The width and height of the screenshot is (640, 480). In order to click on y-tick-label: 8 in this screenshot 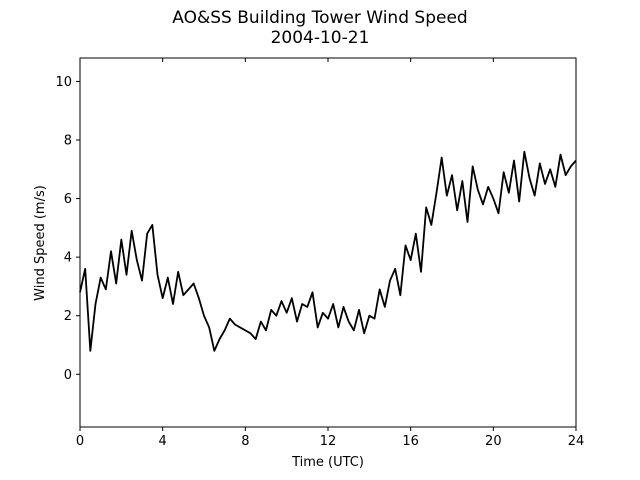, I will do `click(68, 141)`.